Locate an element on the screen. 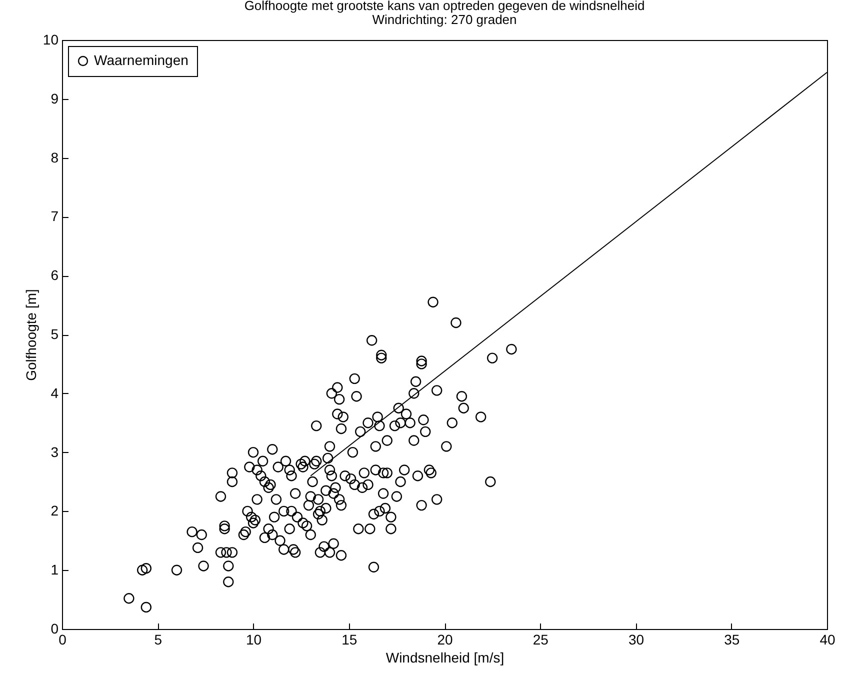 The height and width of the screenshot is (673, 845). x-axis-title: Windsnelheid [m/s] is located at coordinates (445, 658).